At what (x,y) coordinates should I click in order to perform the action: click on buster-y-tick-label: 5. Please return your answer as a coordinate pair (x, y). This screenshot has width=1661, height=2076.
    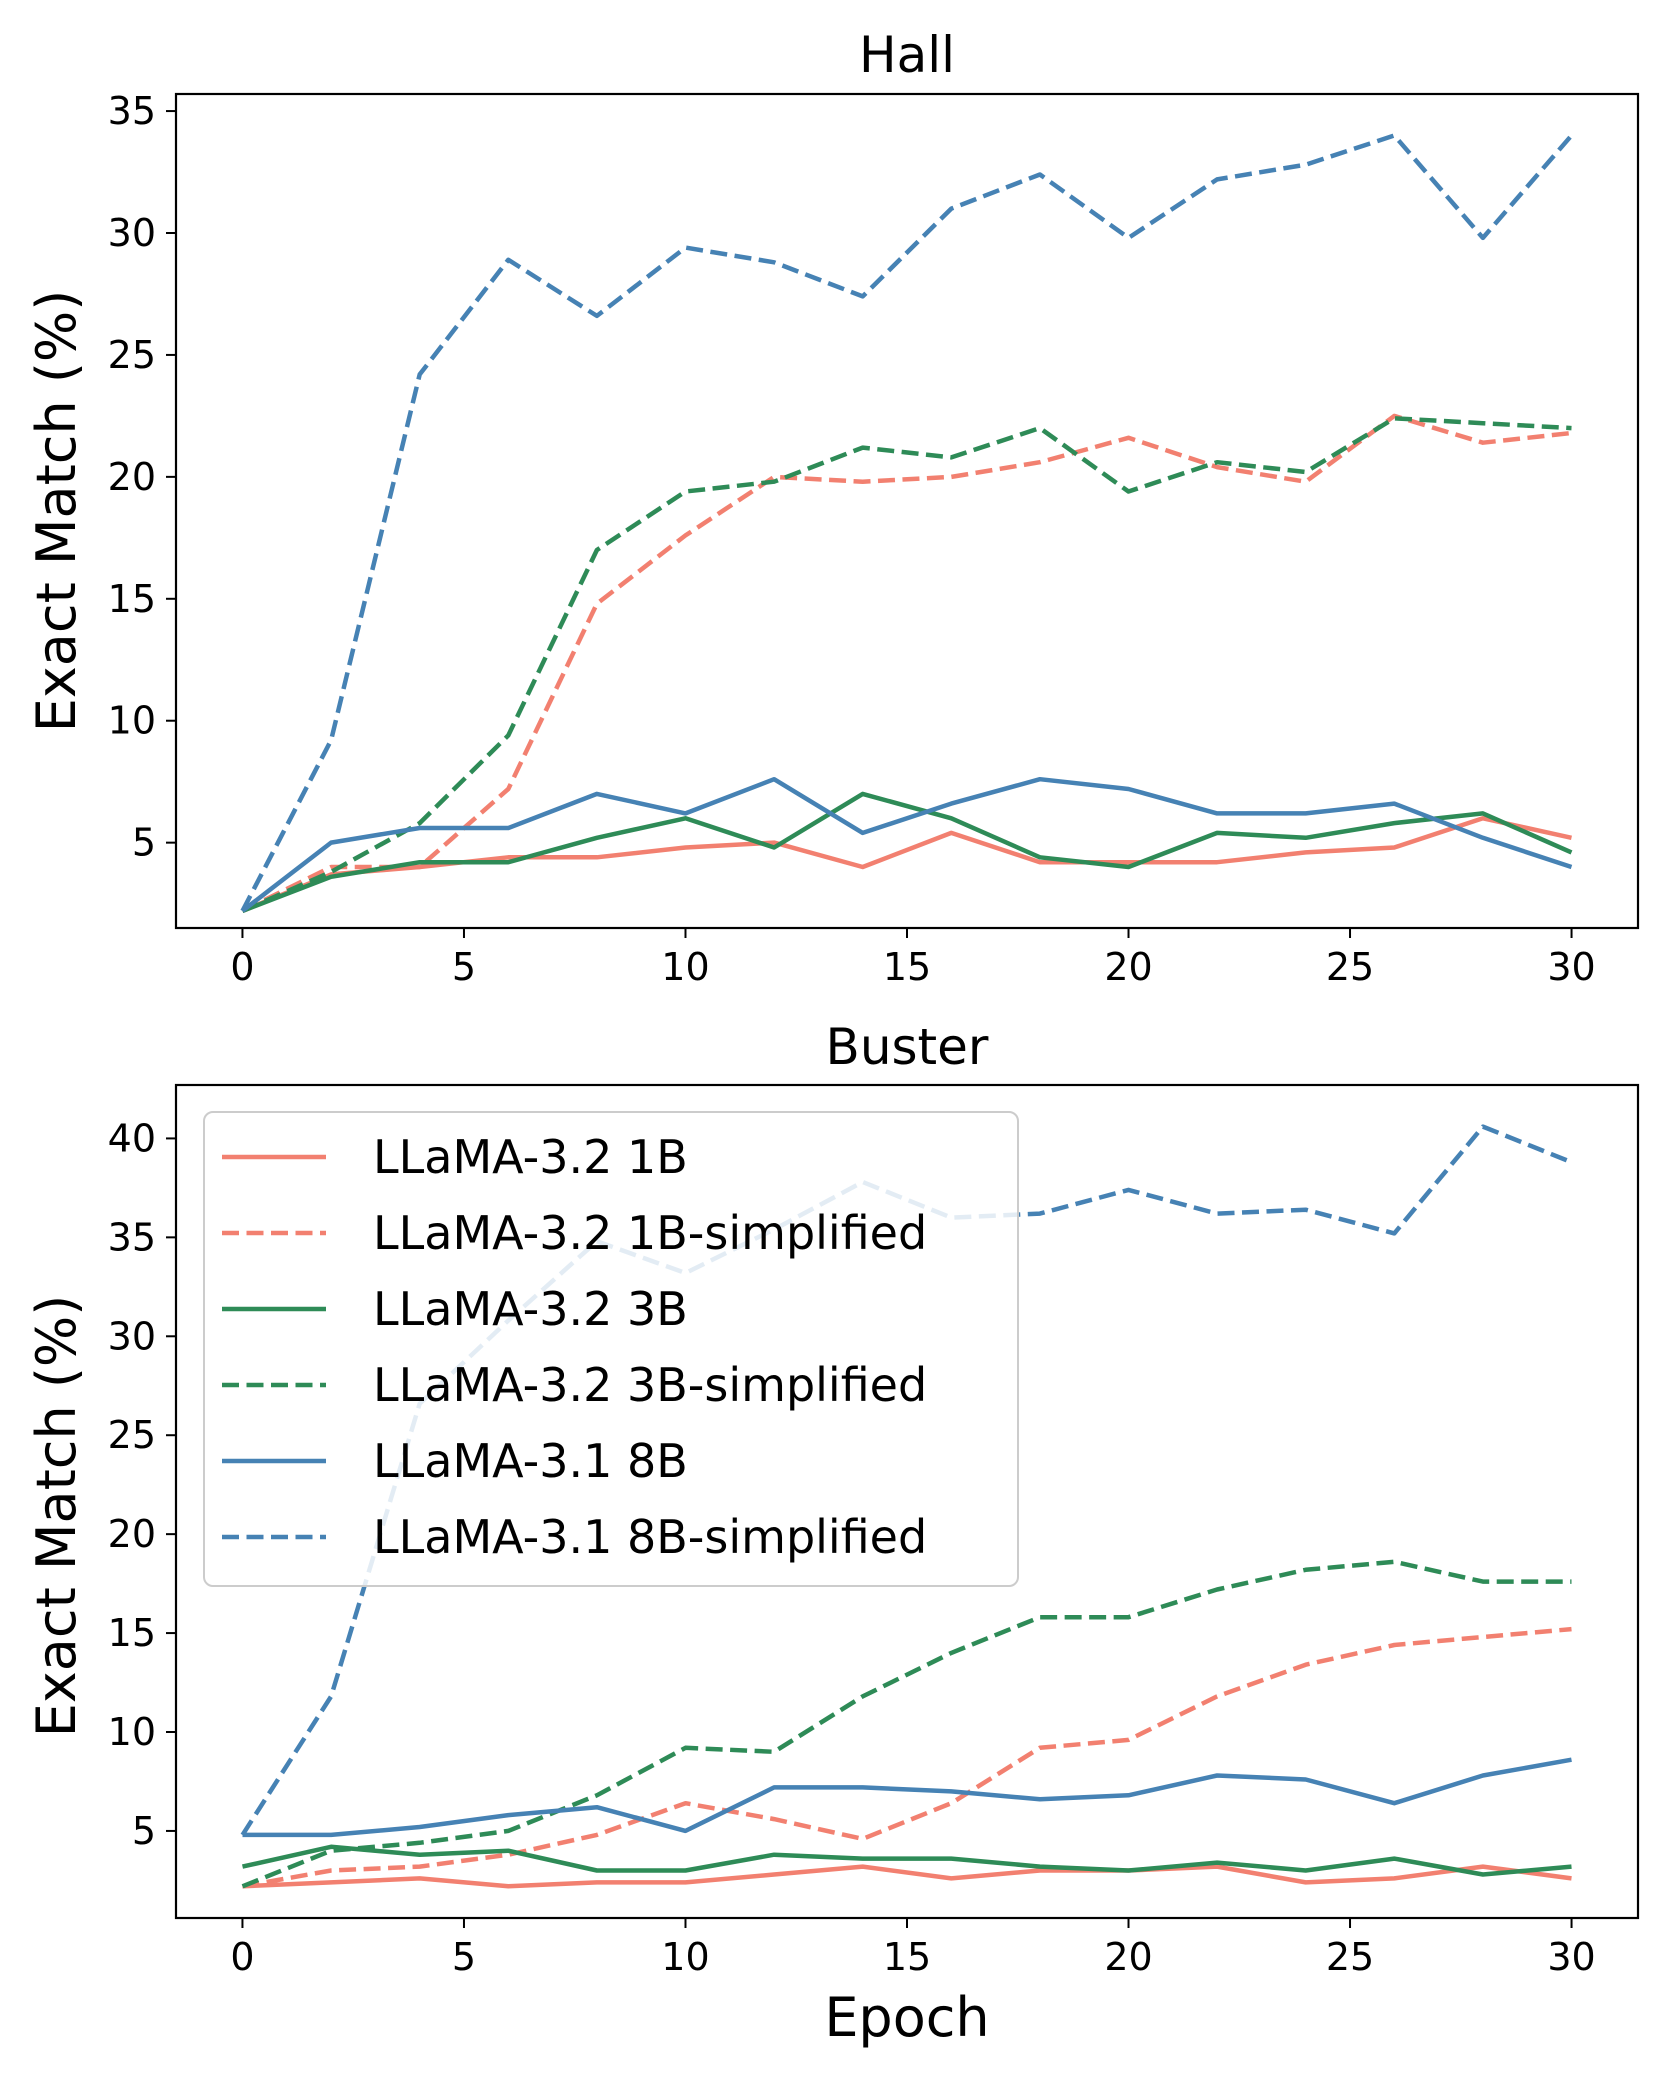
    Looking at the image, I should click on (144, 1831).